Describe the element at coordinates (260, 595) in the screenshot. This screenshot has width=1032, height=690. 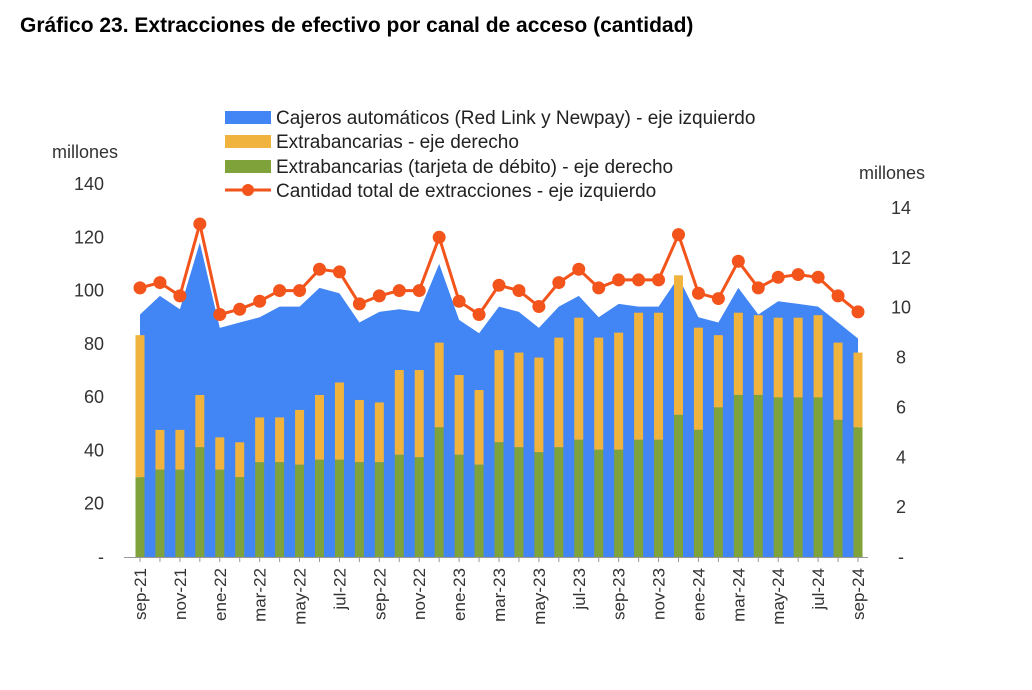
I see `x-tick-label: mar-22` at that location.